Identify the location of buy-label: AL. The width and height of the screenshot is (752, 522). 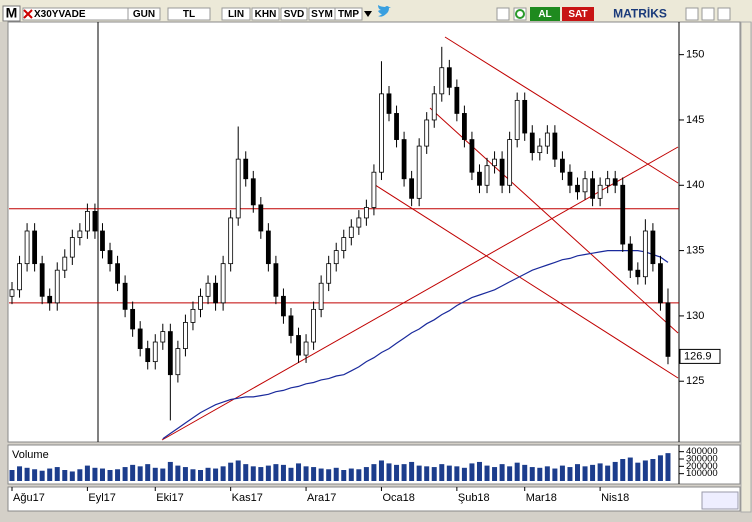
(544, 14).